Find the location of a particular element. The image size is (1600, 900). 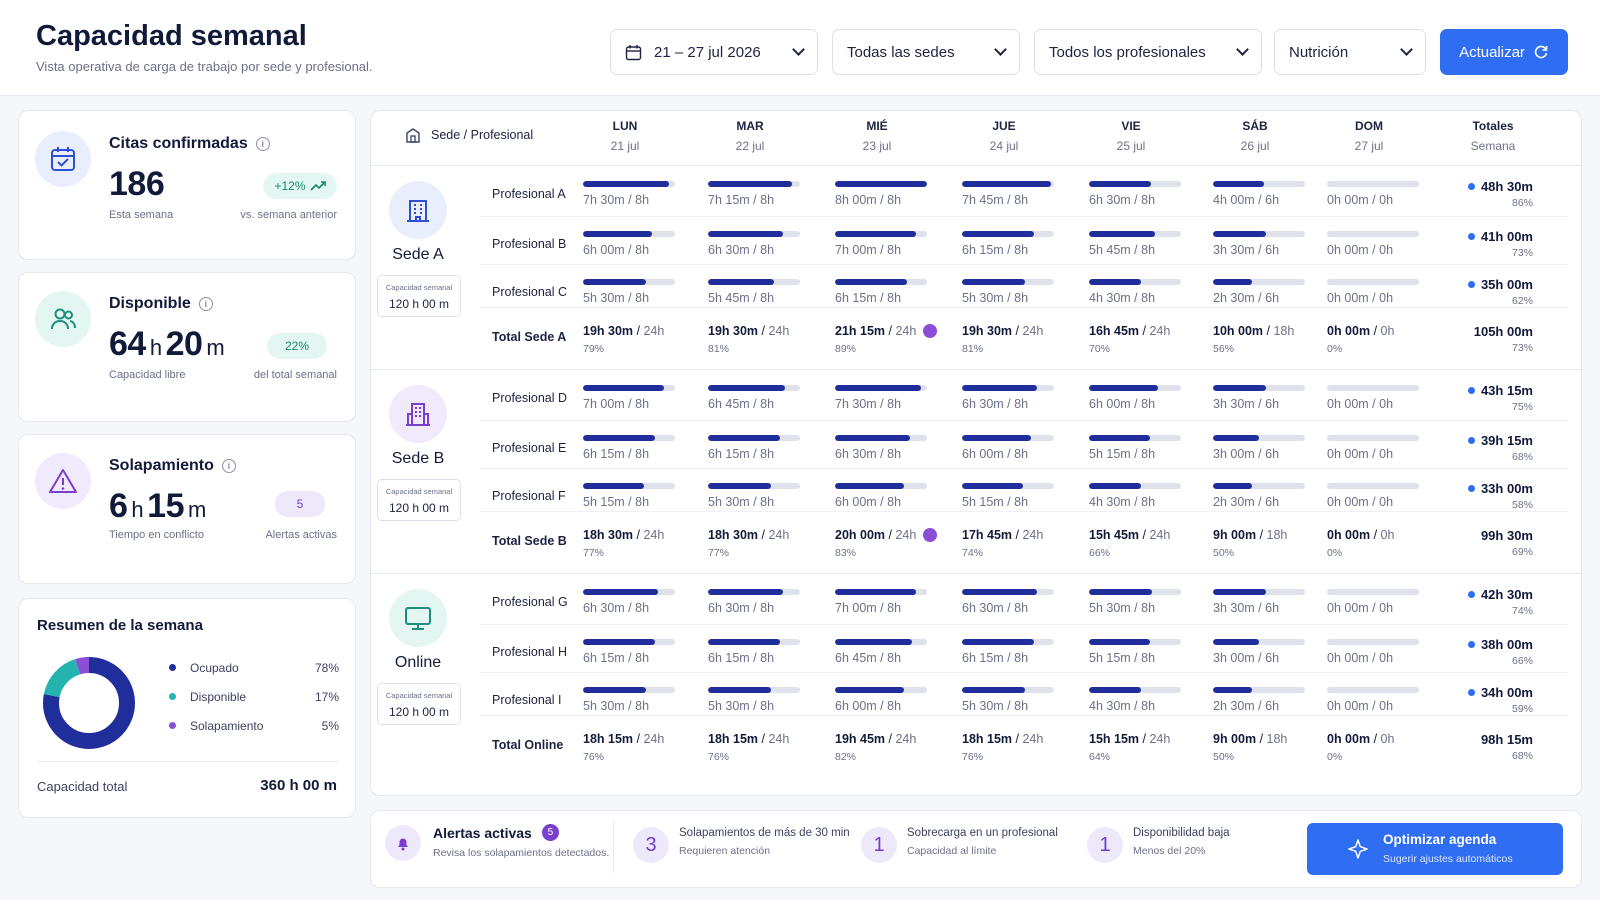

professional-name: Profesional D is located at coordinates (530, 398).